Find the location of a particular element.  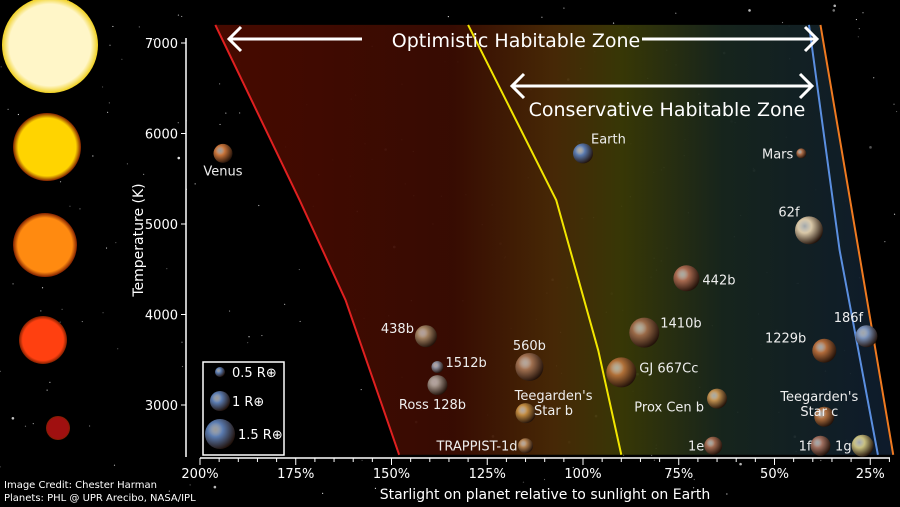

planet-1e: 1e is located at coordinates (705, 445).